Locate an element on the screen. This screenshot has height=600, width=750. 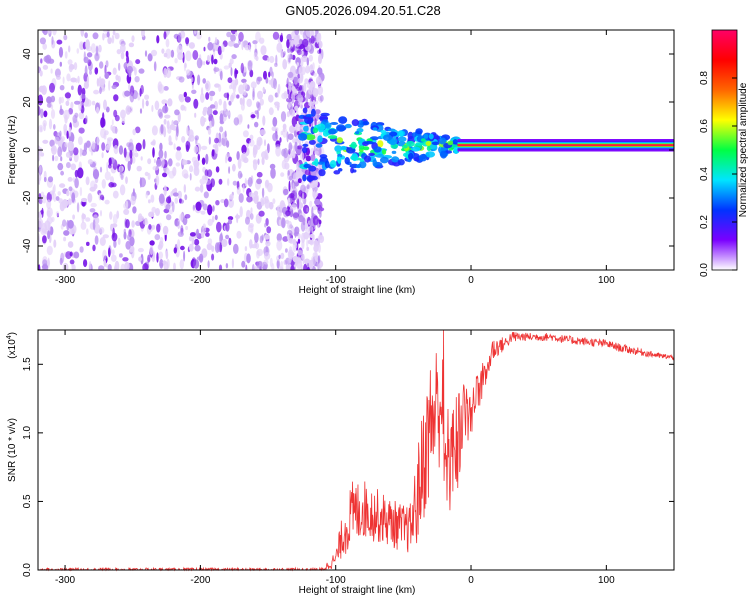
snr-y-tick-label: 1.5 is located at coordinates (27, 364).